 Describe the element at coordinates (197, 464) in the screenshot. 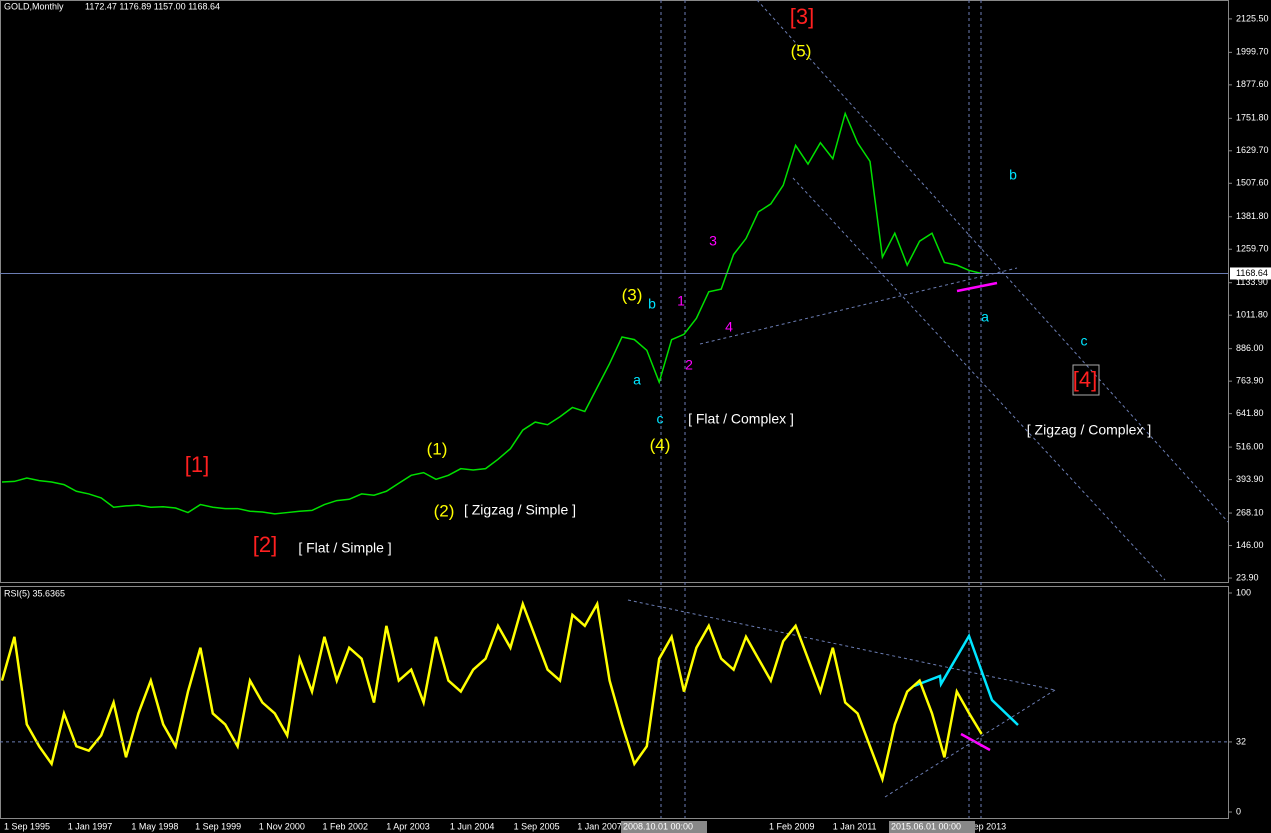

I see `wave-label: [1]` at that location.